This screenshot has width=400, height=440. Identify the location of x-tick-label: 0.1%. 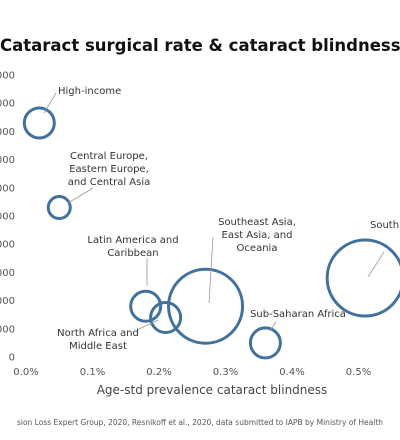
(92, 372).